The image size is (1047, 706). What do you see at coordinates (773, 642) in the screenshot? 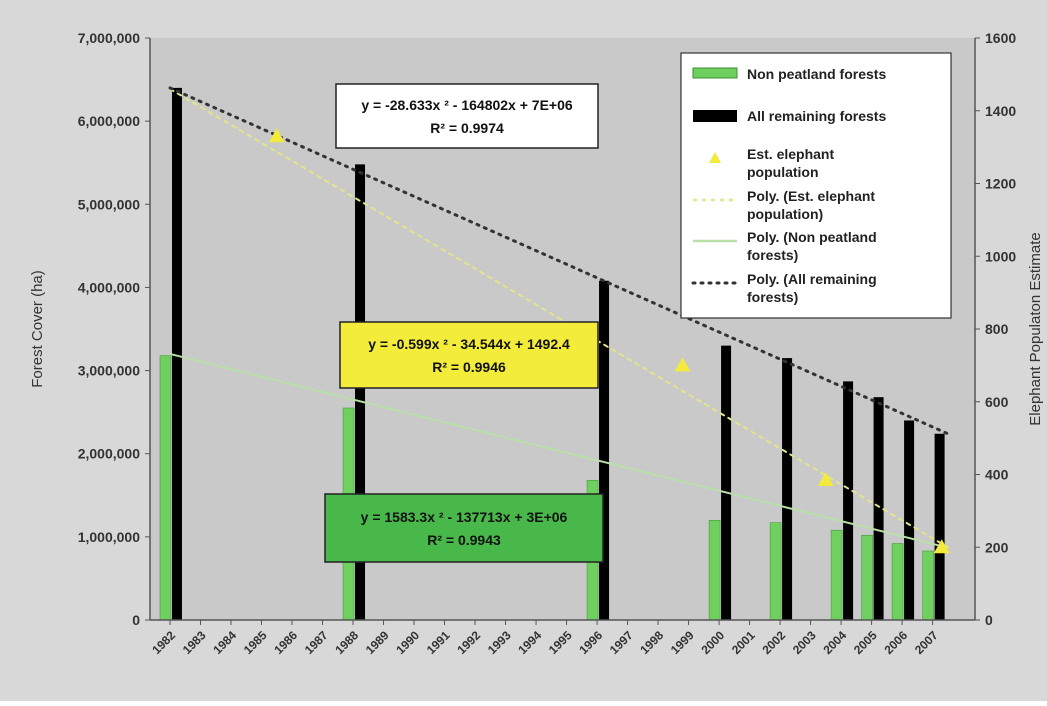
I see `x-tick-label: 2002` at bounding box center [773, 642].